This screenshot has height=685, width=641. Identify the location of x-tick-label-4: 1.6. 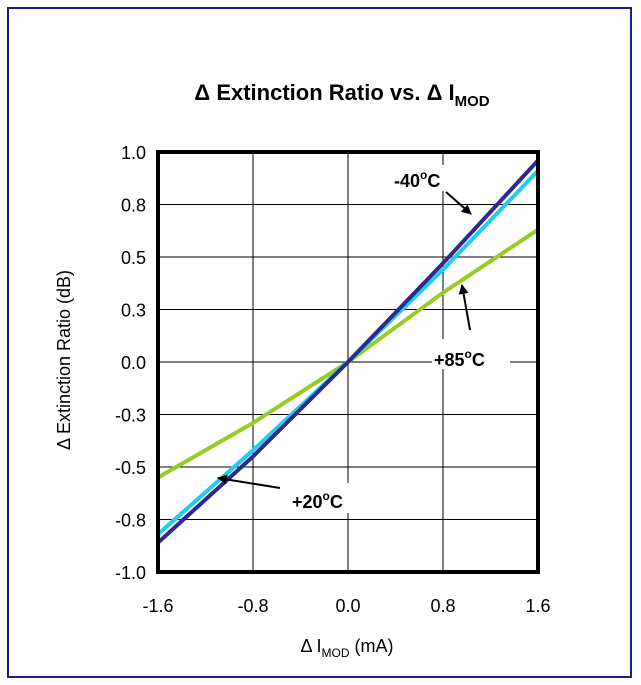
(537, 606).